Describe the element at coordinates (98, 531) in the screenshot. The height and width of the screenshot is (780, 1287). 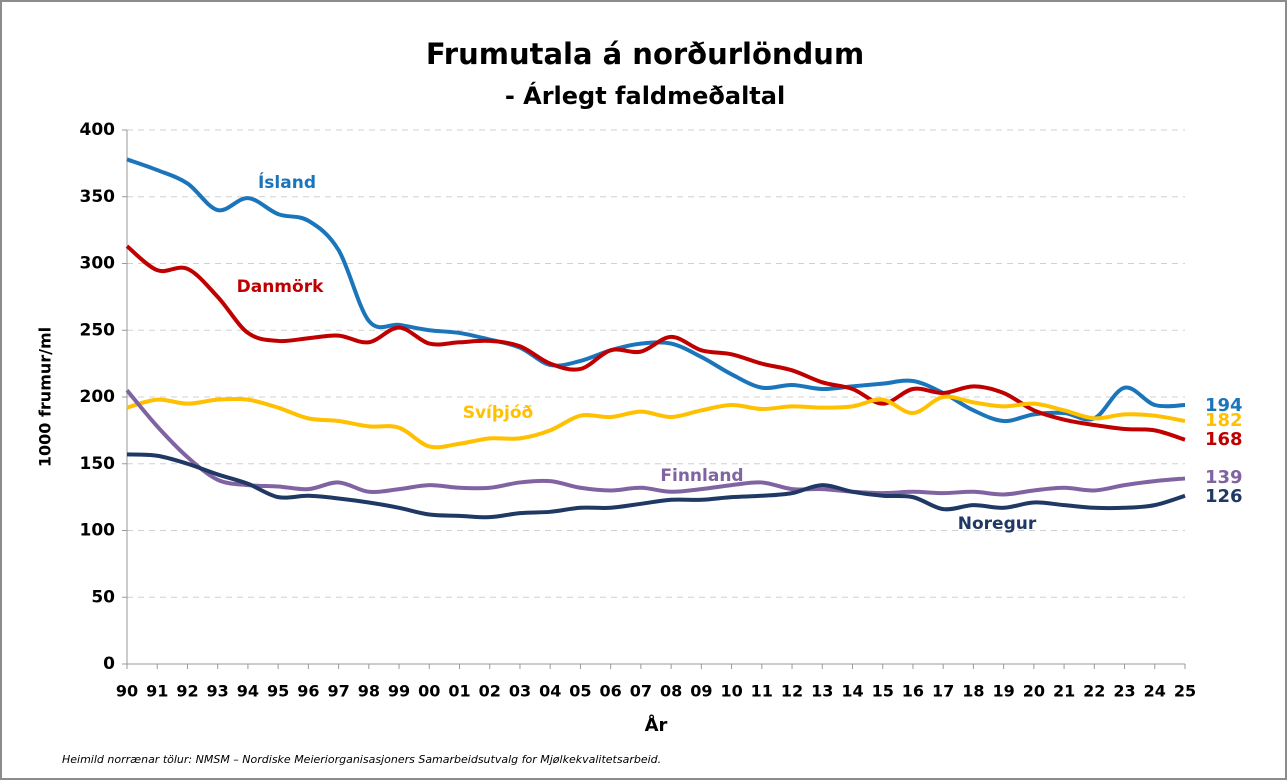
I see `y-tick-label: 100` at that location.